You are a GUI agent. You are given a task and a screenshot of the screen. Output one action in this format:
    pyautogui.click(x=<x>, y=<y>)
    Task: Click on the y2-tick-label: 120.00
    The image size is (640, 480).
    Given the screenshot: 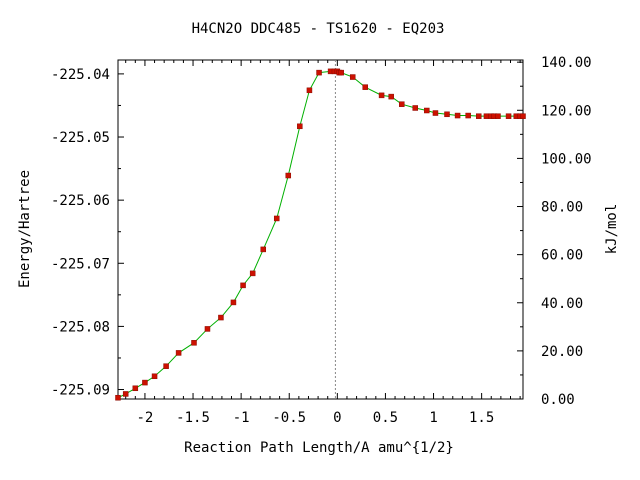 What is the action you would take?
    pyautogui.click(x=566, y=111)
    